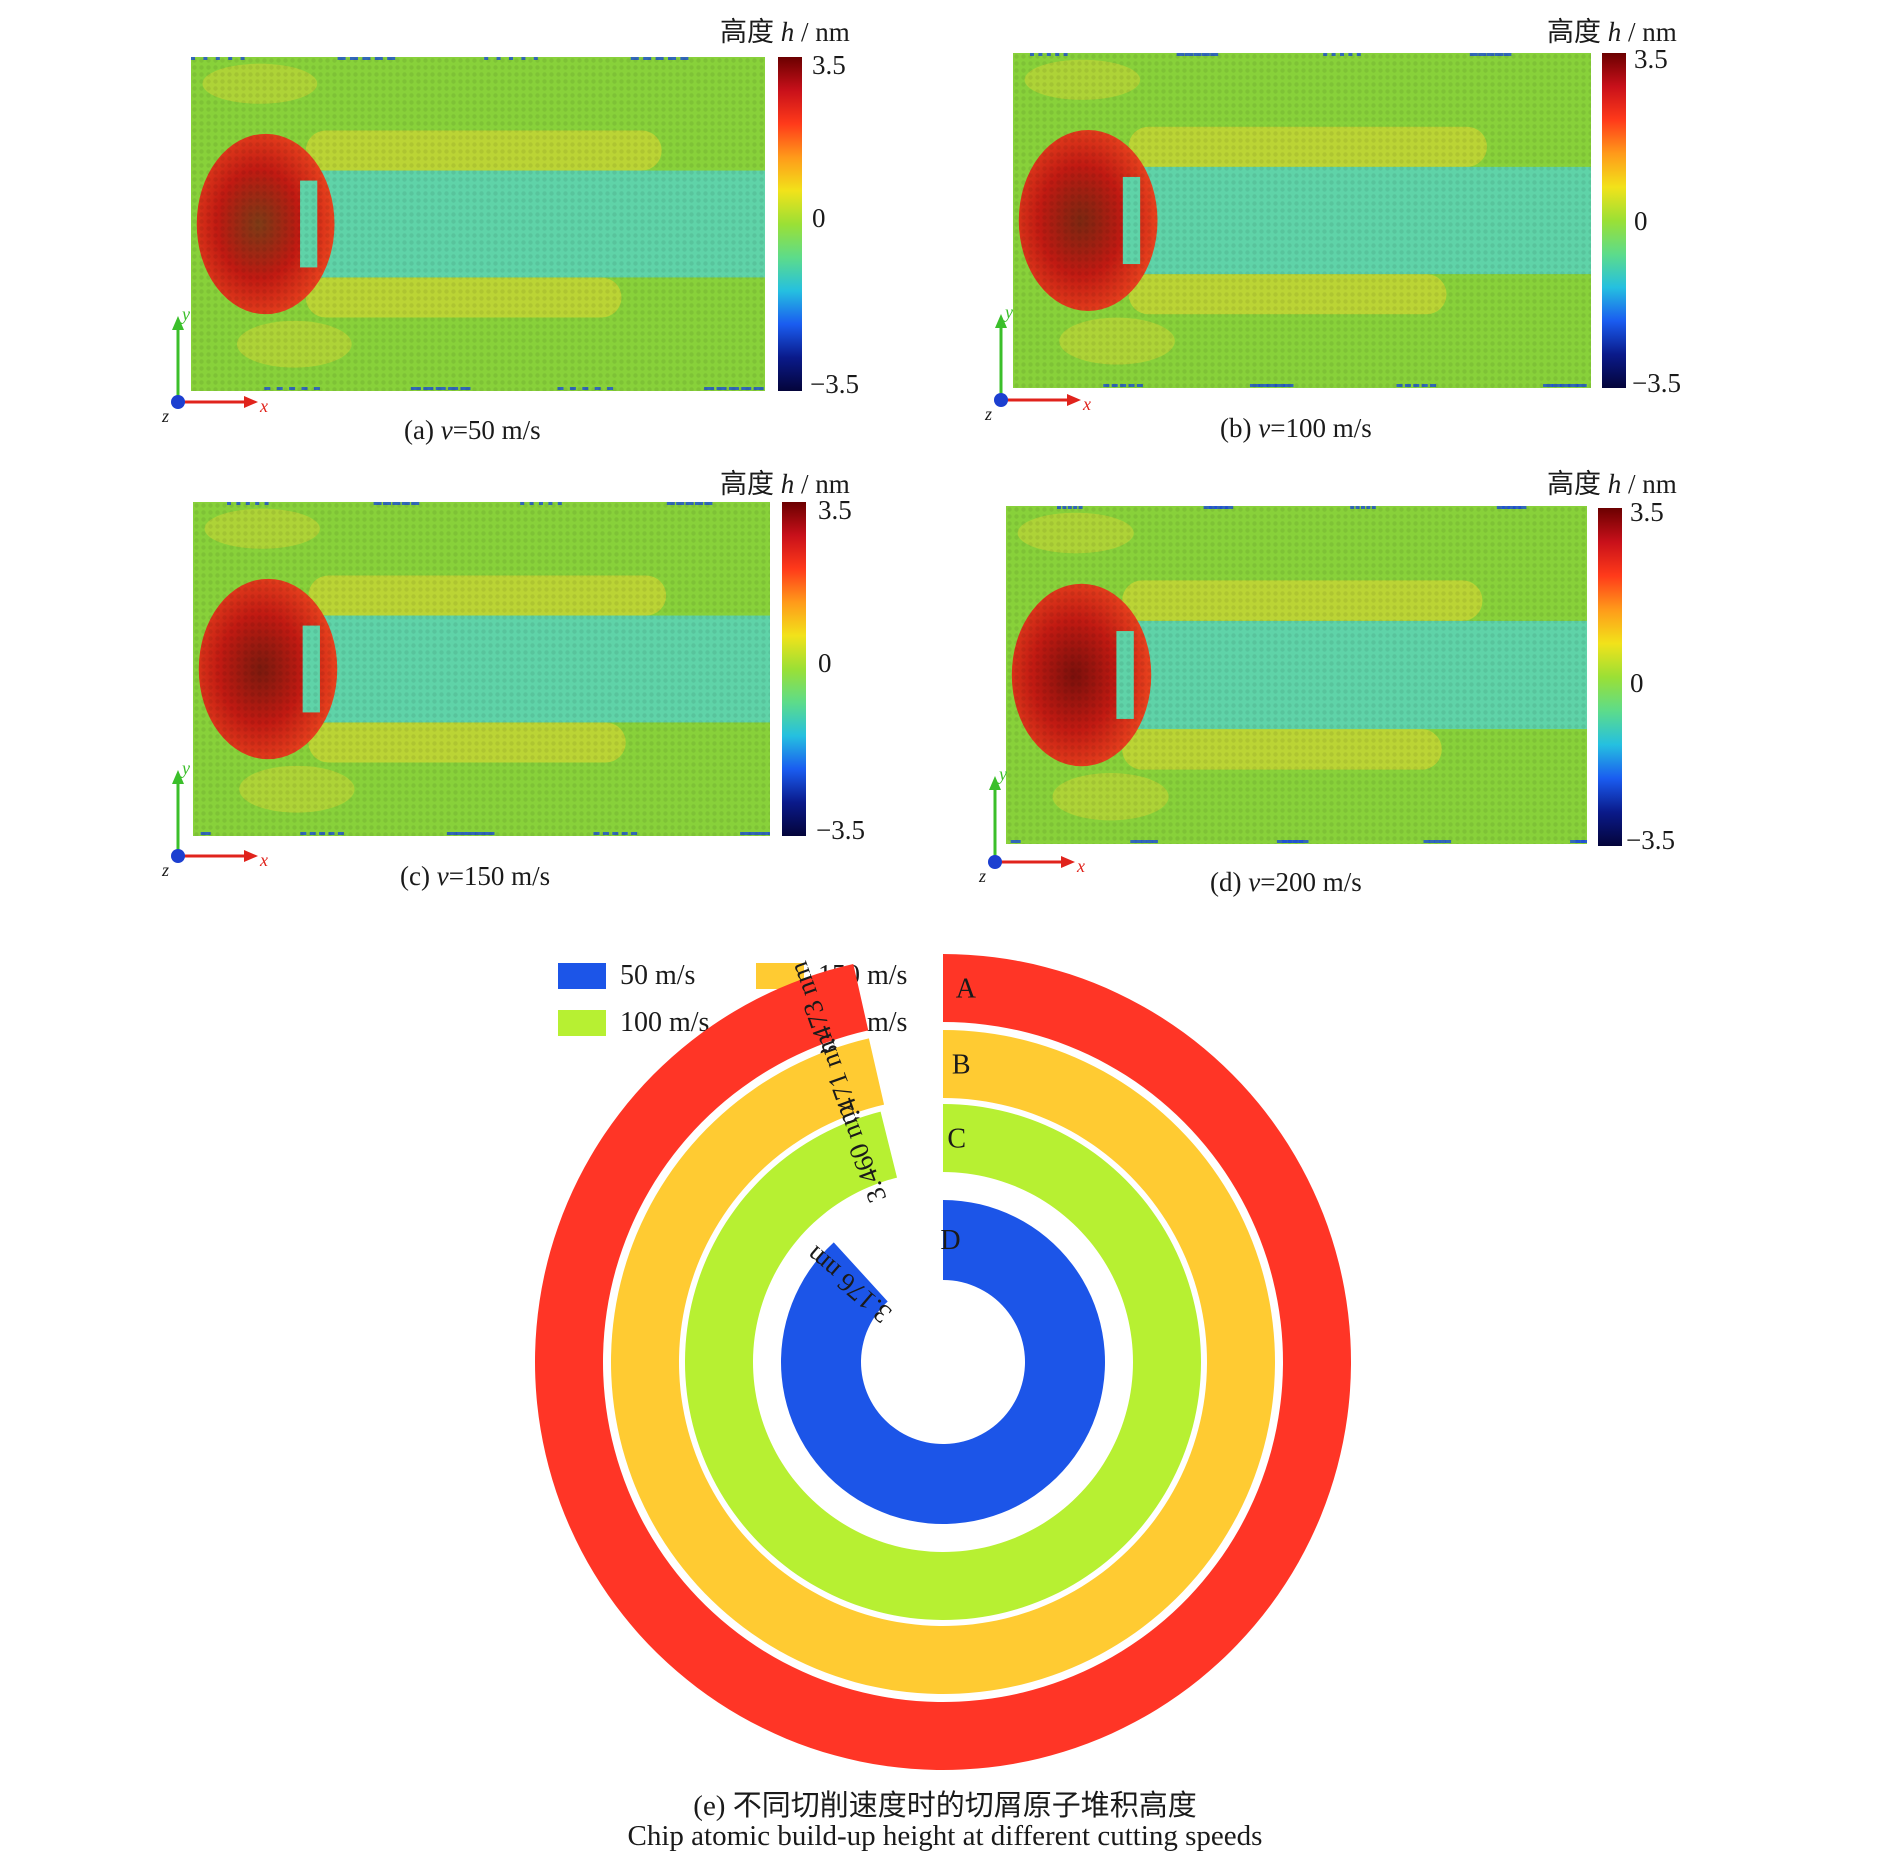 This screenshot has width=1890, height=1854. Describe the element at coordinates (1031, 825) in the screenshot. I see `axis-triad-d: y x z` at that location.